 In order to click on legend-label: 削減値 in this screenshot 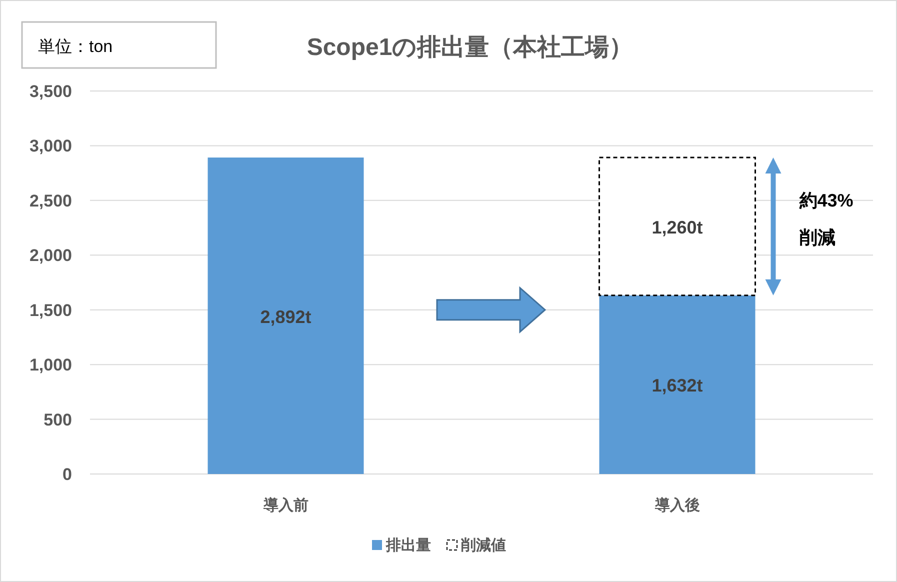, I will do `click(483, 545)`.